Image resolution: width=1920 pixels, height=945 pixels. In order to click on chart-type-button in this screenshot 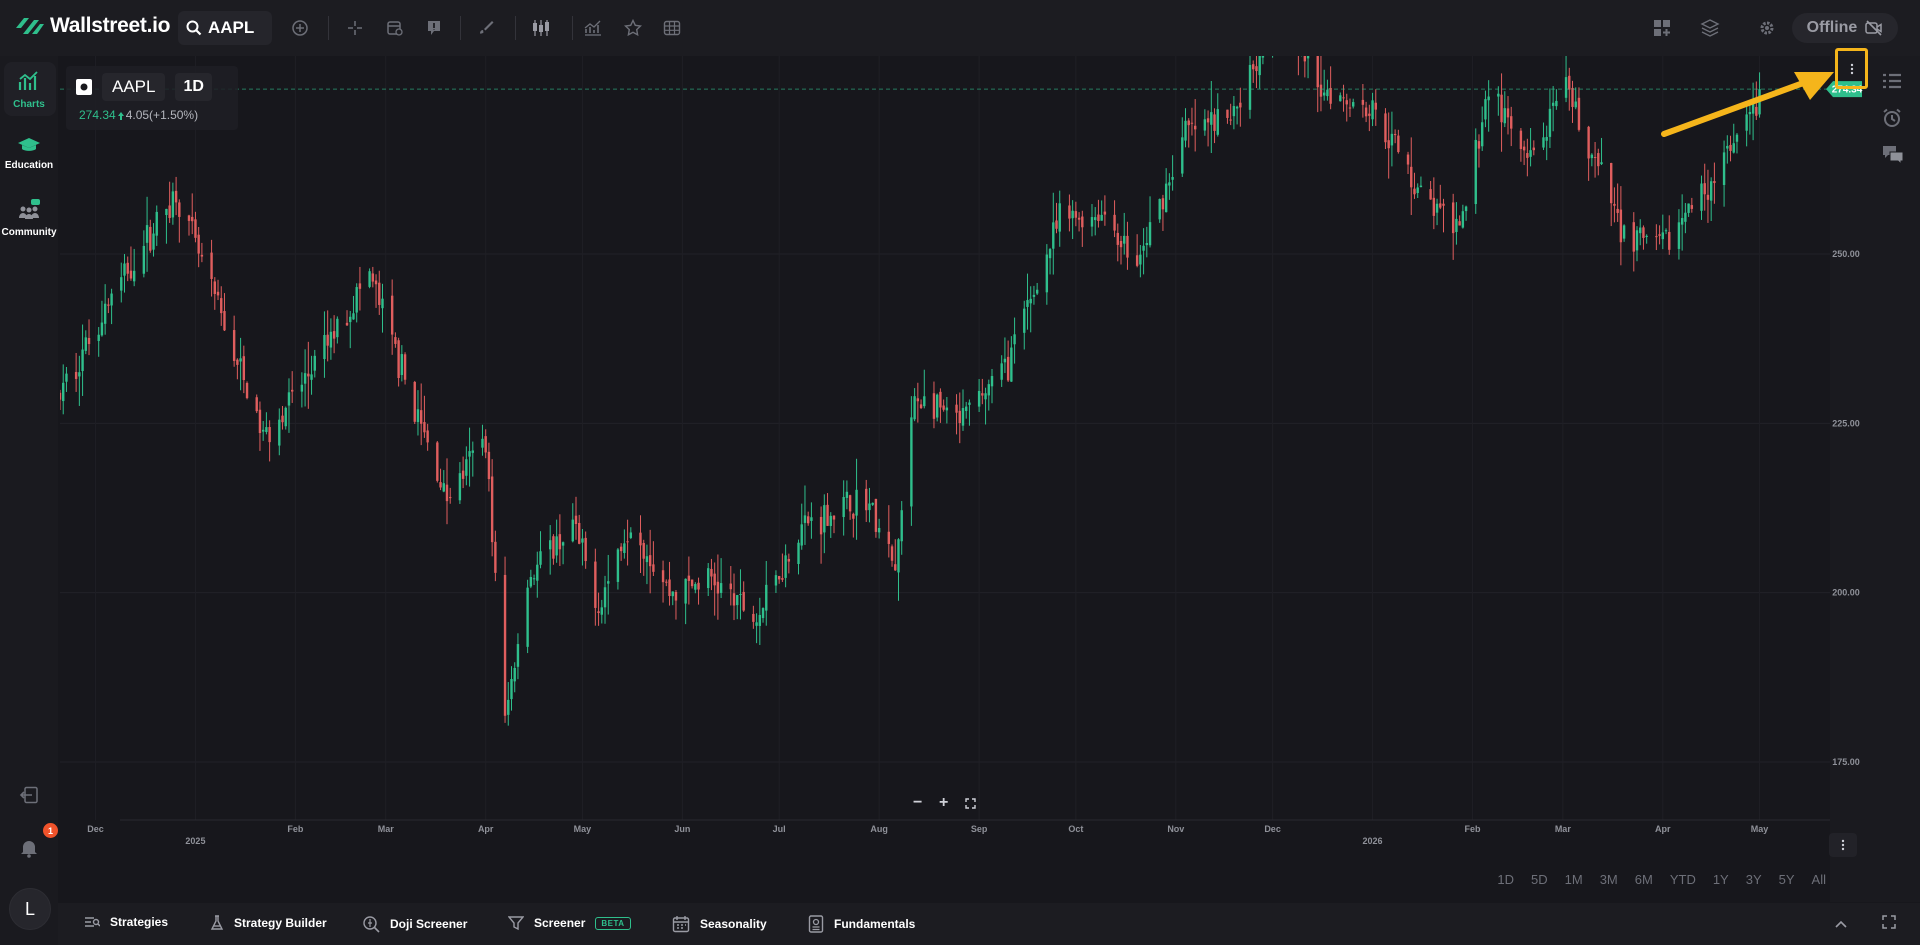, I will do `click(541, 28)`.